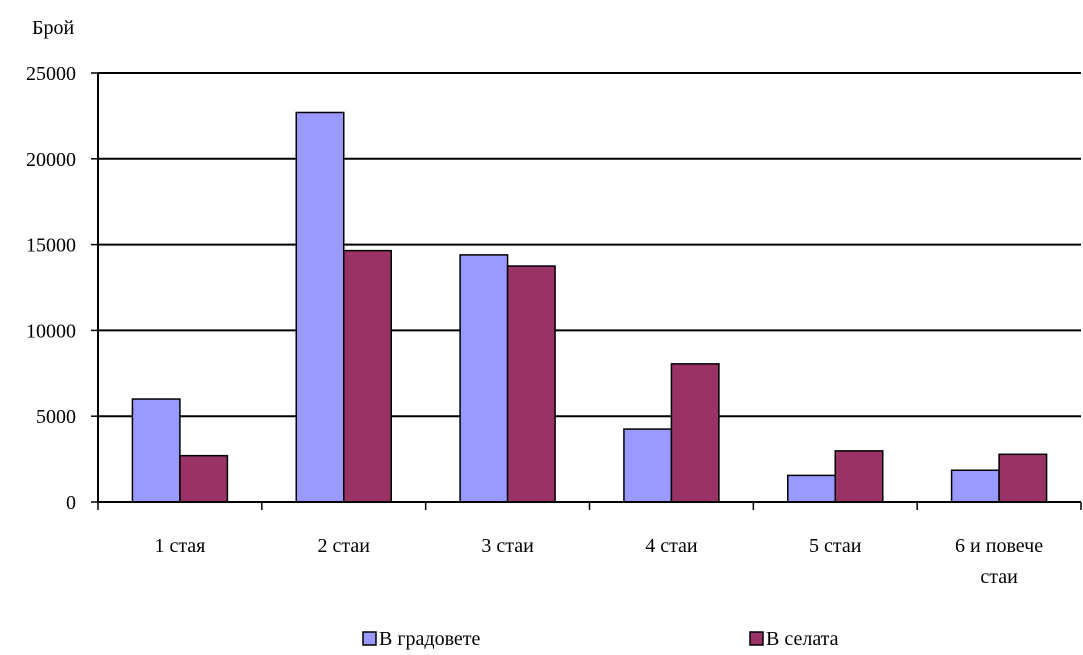 This screenshot has width=1083, height=655. Describe the element at coordinates (802, 639) in the screenshot. I see `legend-label: В селата` at that location.